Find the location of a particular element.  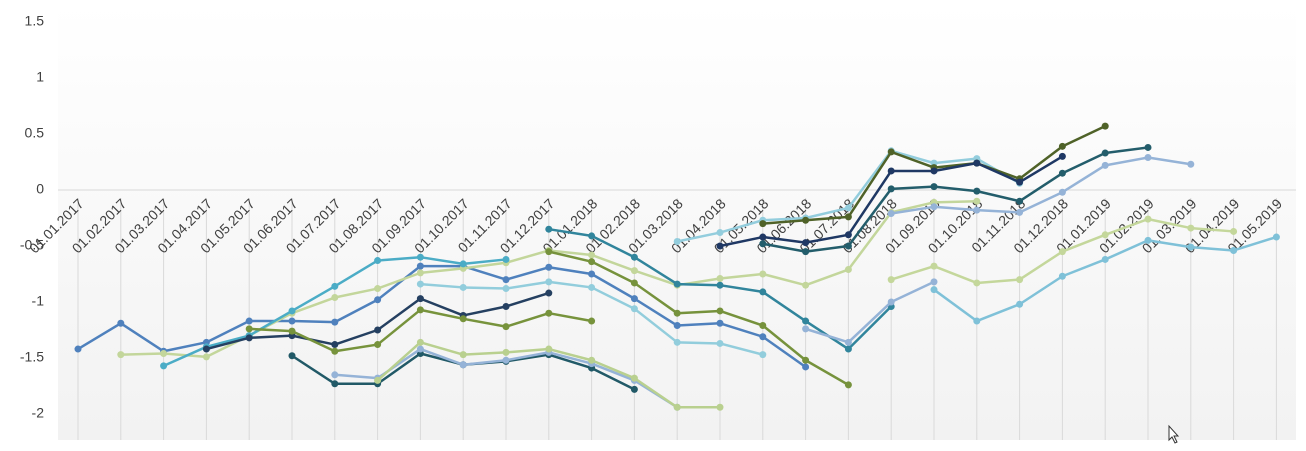

y-tick-label: 1 is located at coordinates (40, 77).